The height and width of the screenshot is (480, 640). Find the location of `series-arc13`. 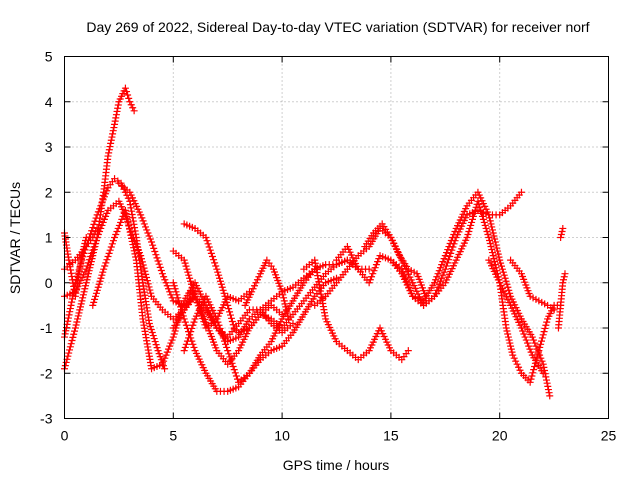

series-arc13 is located at coordinates (293, 301).